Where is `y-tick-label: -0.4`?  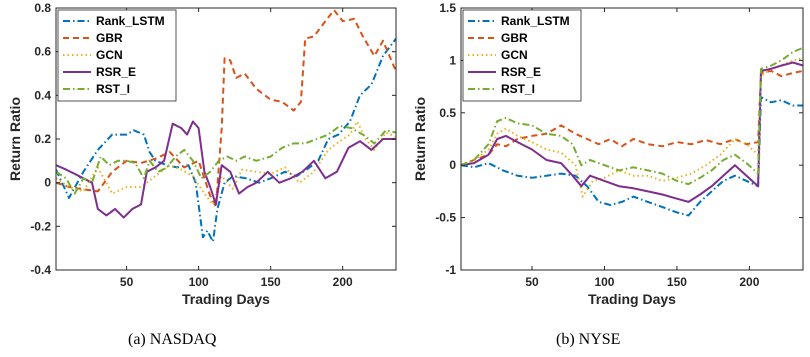 y-tick-label: -0.4 is located at coordinates (40, 270).